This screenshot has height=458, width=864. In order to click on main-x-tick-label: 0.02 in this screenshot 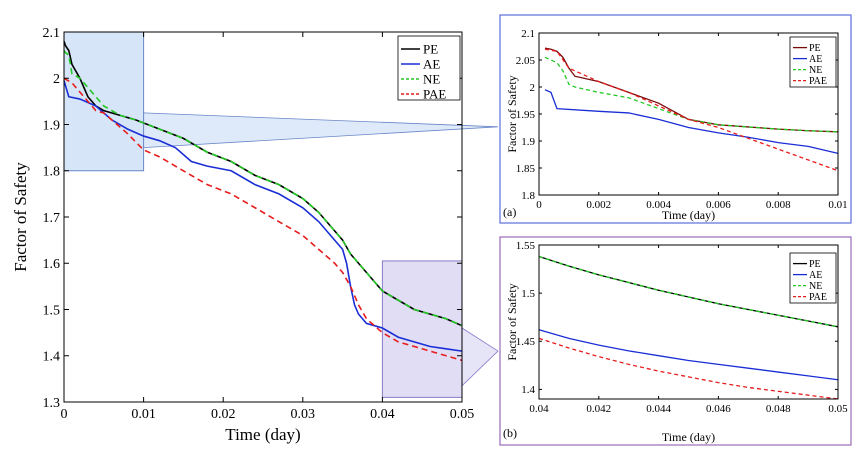, I will do `click(223, 414)`.